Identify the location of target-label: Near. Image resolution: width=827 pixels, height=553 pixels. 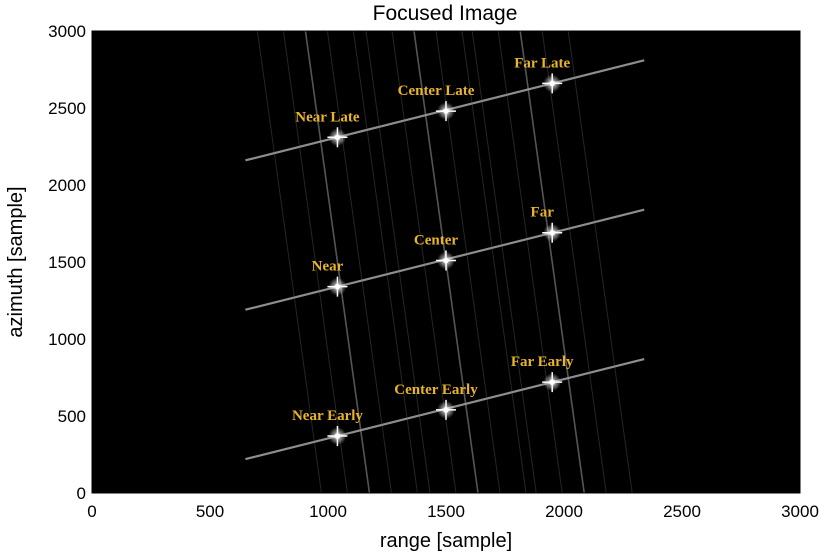
(328, 267).